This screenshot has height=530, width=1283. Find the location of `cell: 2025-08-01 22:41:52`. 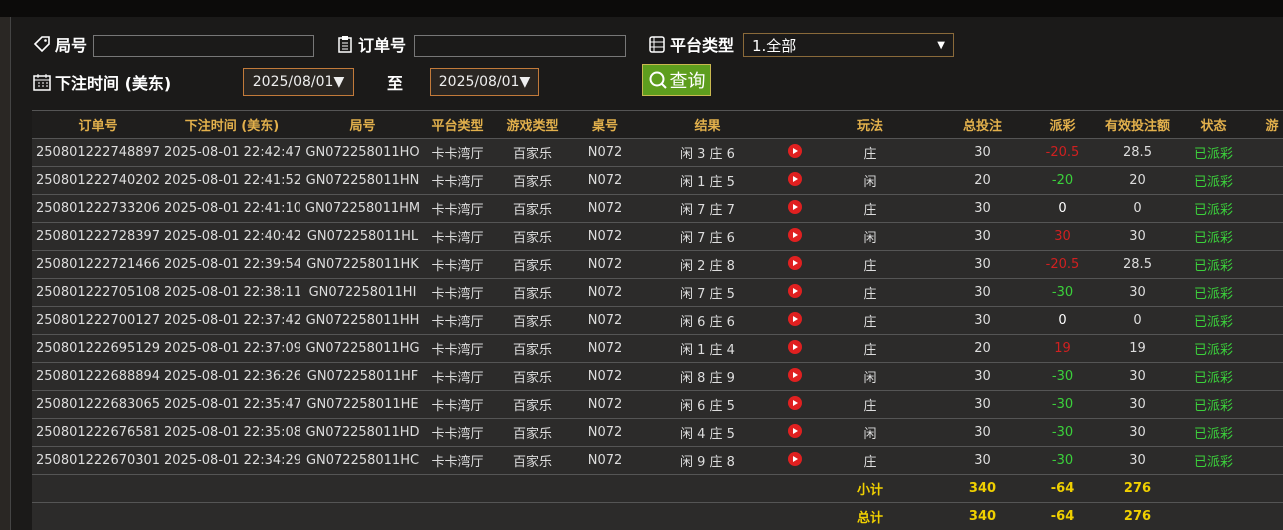

cell: 2025-08-01 22:41:52 is located at coordinates (232, 180).